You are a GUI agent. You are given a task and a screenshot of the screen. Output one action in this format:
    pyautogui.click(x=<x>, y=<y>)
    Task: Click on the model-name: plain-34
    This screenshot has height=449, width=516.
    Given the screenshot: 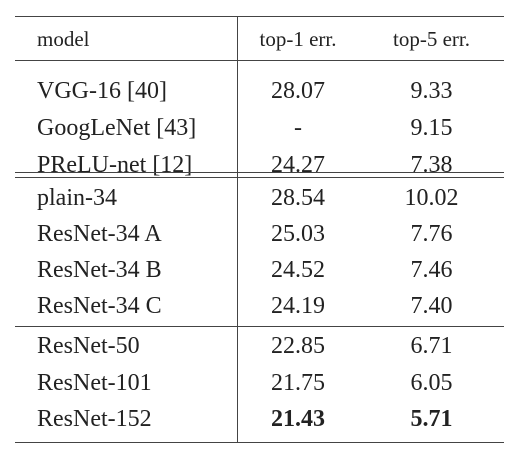 What is the action you would take?
    pyautogui.click(x=77, y=198)
    